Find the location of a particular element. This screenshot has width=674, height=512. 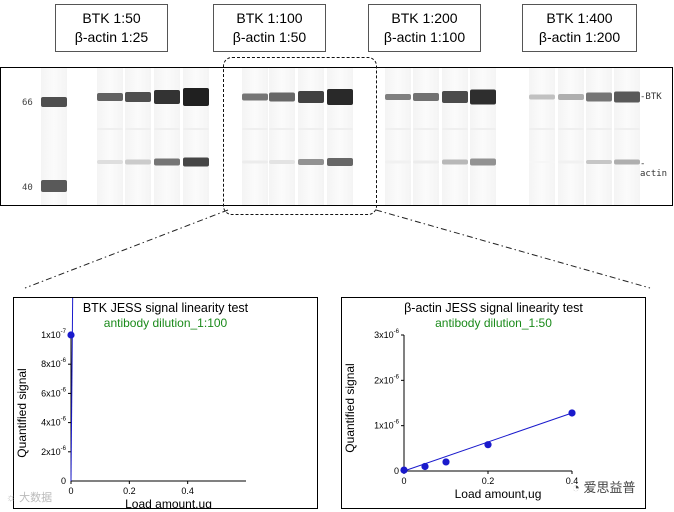

dilution-label-4: BTK 1:400 β-actin 1:200 is located at coordinates (579, 28).